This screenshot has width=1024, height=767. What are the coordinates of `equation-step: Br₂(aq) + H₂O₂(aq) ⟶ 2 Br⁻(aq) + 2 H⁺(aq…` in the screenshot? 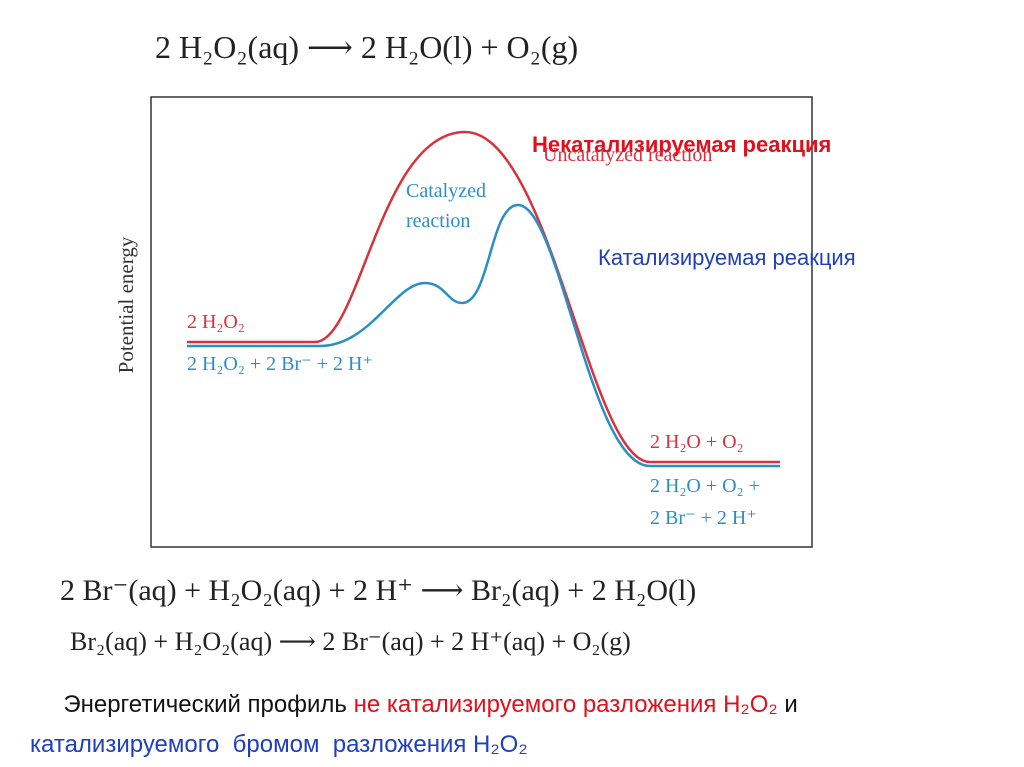 It's located at (350, 641).